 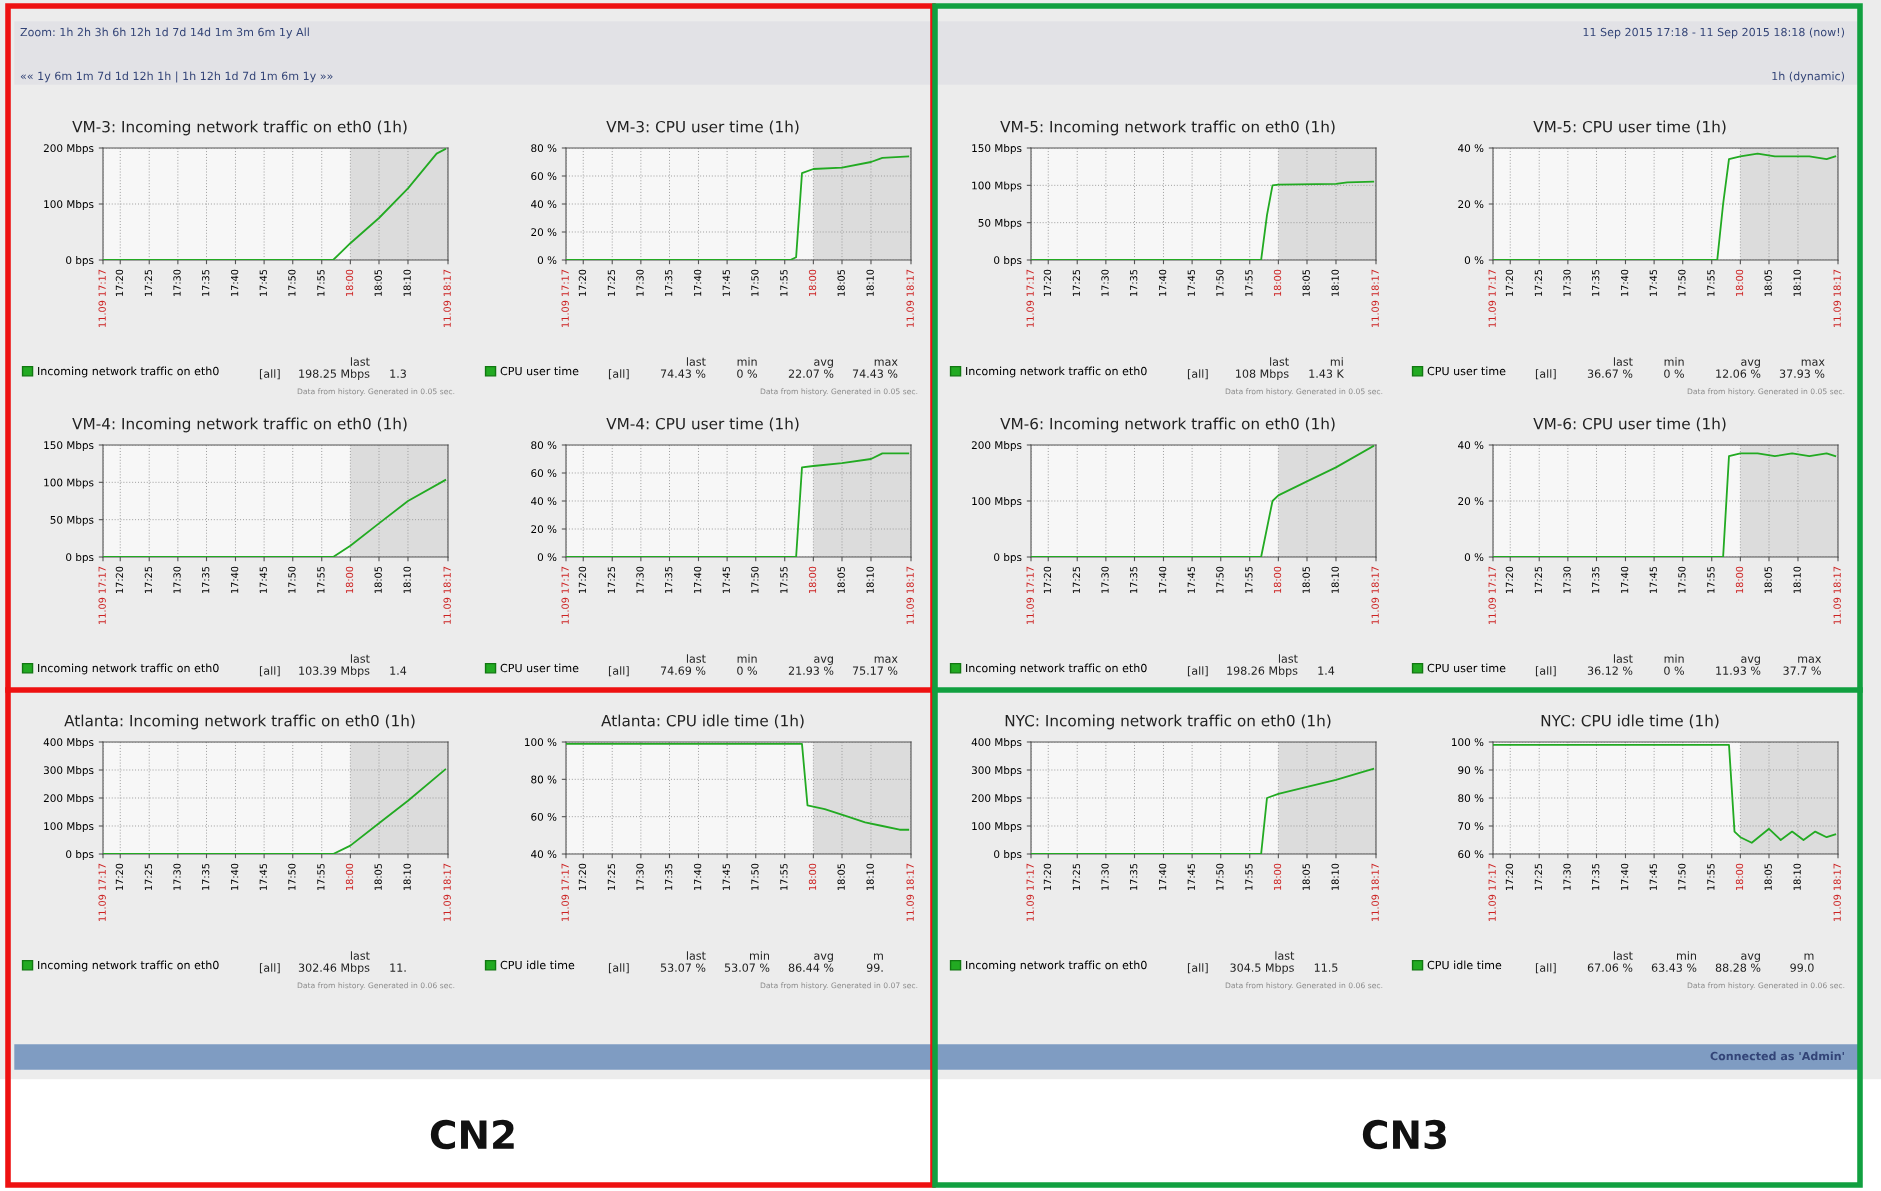 What do you see at coordinates (1404, 1134) in the screenshot?
I see `text: CN3` at bounding box center [1404, 1134].